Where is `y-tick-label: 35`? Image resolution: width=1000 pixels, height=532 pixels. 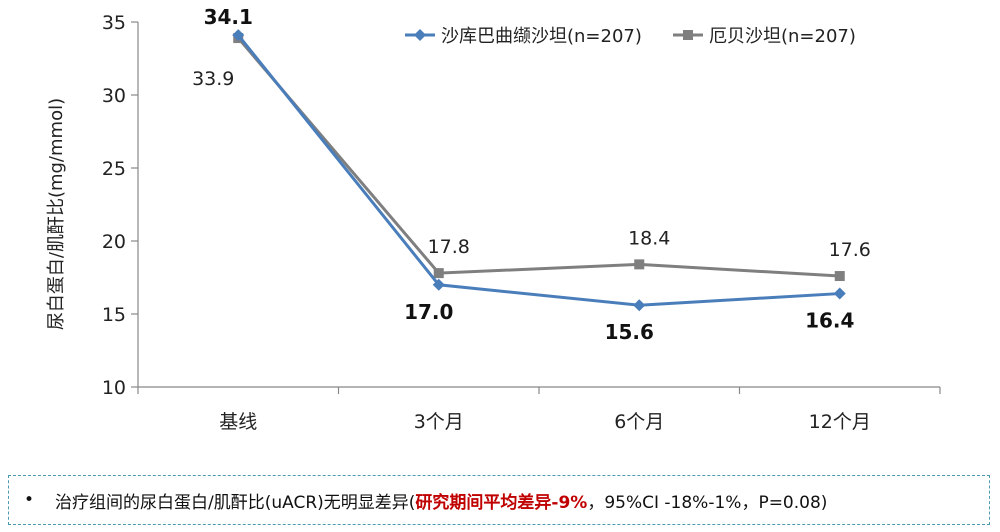
y-tick-label: 35 is located at coordinates (114, 23).